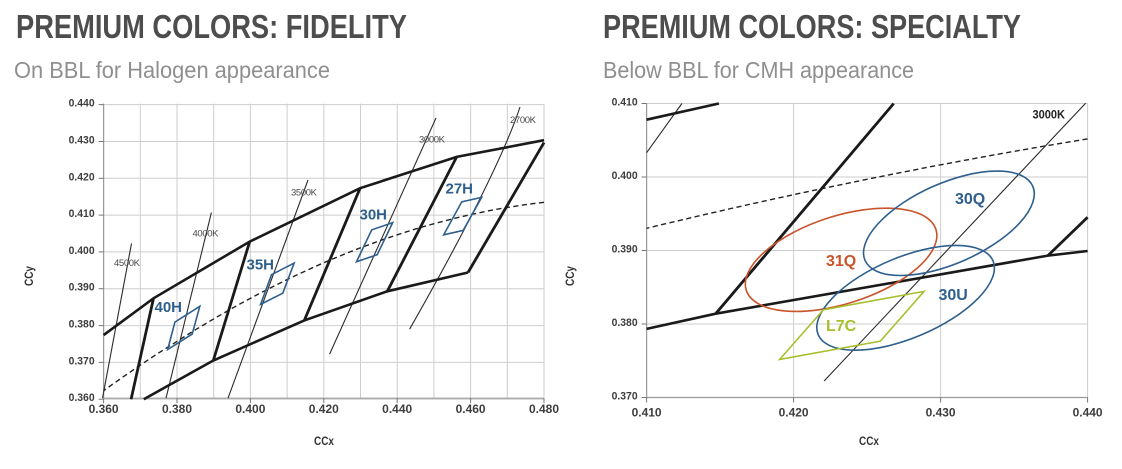 The width and height of the screenshot is (1122, 469). Describe the element at coordinates (211, 26) in the screenshot. I see `svg-text: PREMIUM COLORS: FIDELITY` at that location.